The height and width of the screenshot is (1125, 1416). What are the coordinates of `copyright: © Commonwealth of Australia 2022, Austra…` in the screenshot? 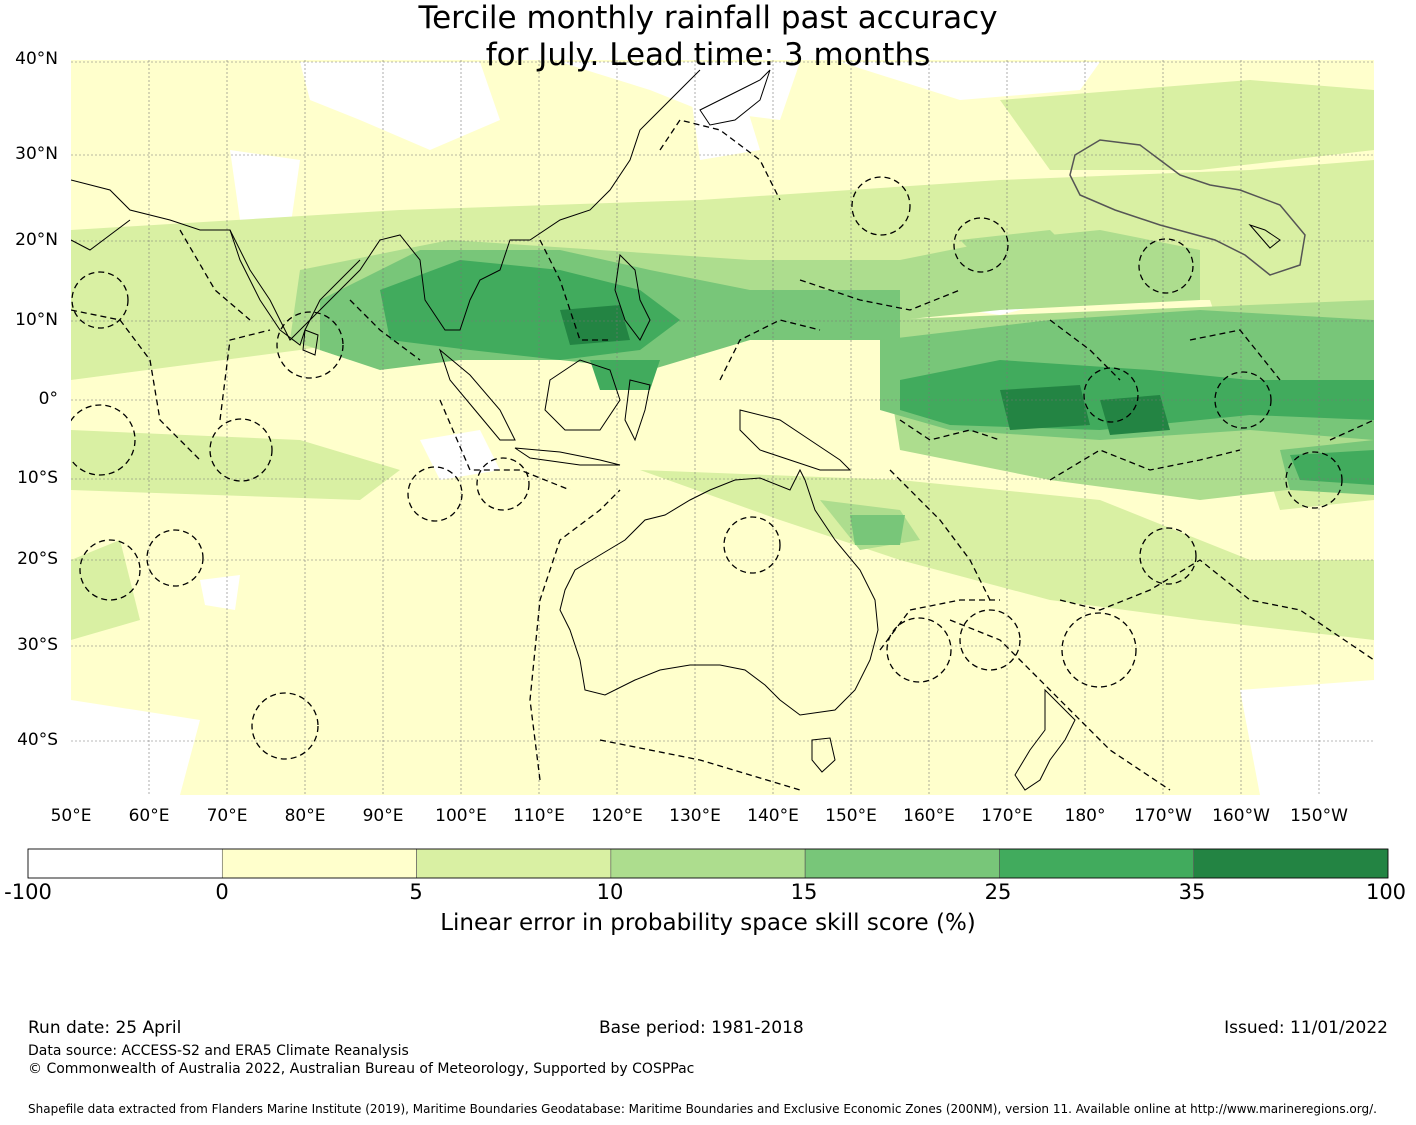 It's located at (361, 1069).